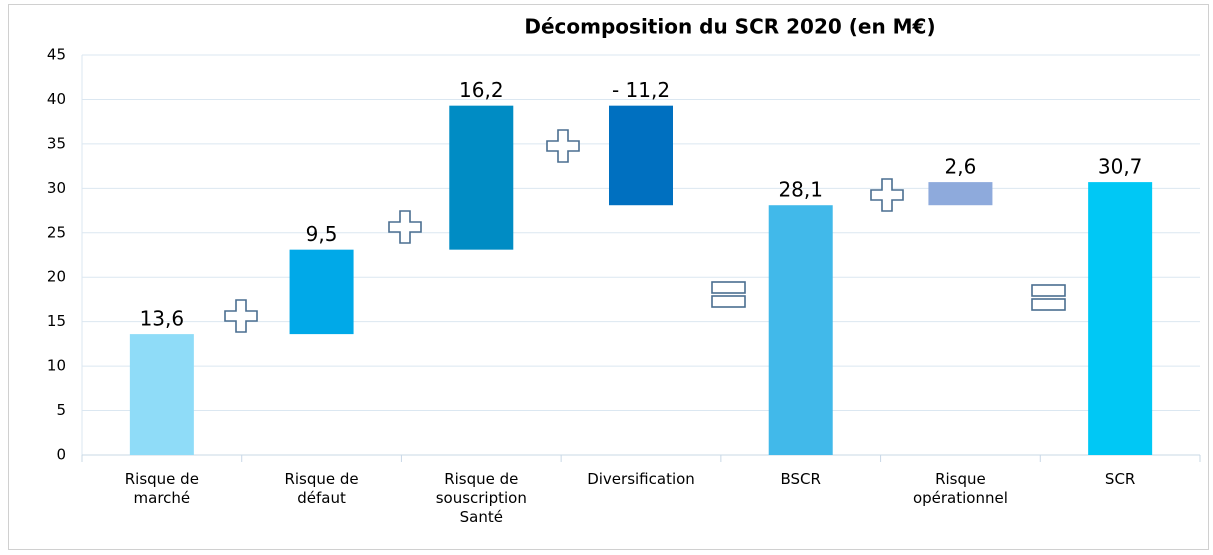 The height and width of the screenshot is (555, 1213). I want to click on x-tick-label: Risque de souscription Santé, so click(481, 498).